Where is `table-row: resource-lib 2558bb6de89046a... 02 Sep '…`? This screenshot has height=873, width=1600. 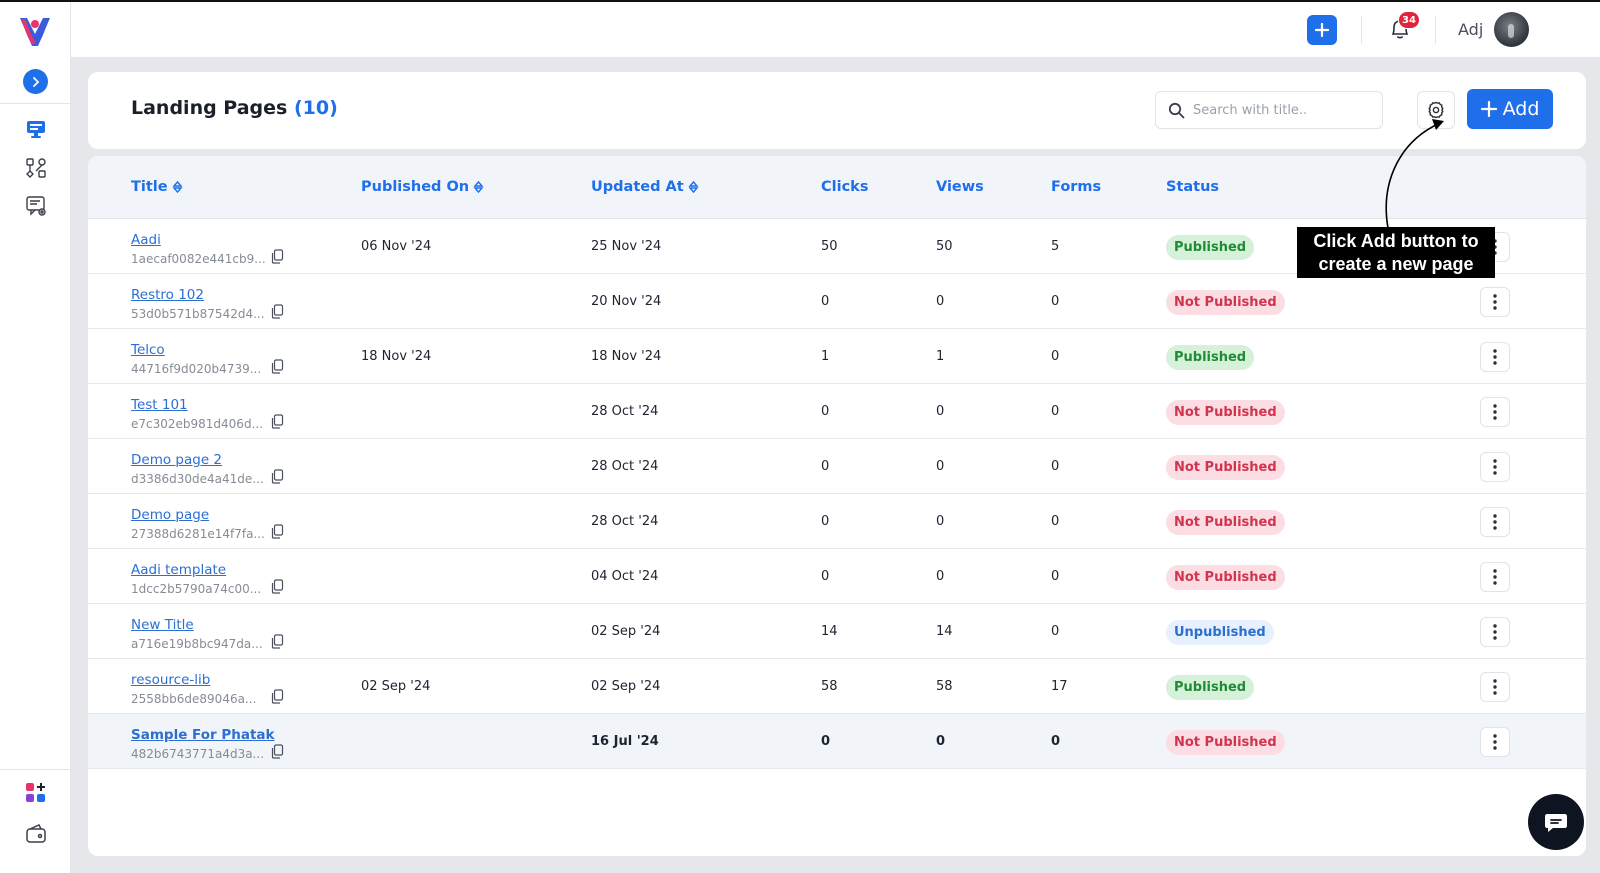 table-row: resource-lib 2558bb6de89046a... 02 Sep '… is located at coordinates (837, 686).